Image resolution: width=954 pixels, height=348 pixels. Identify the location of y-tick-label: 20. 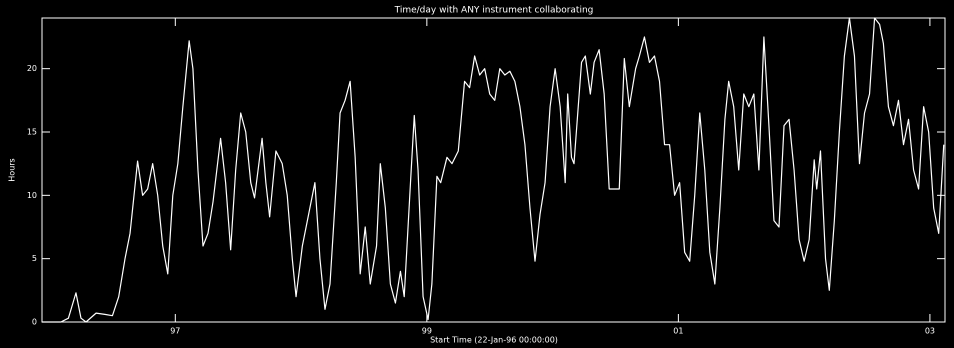
(32, 68).